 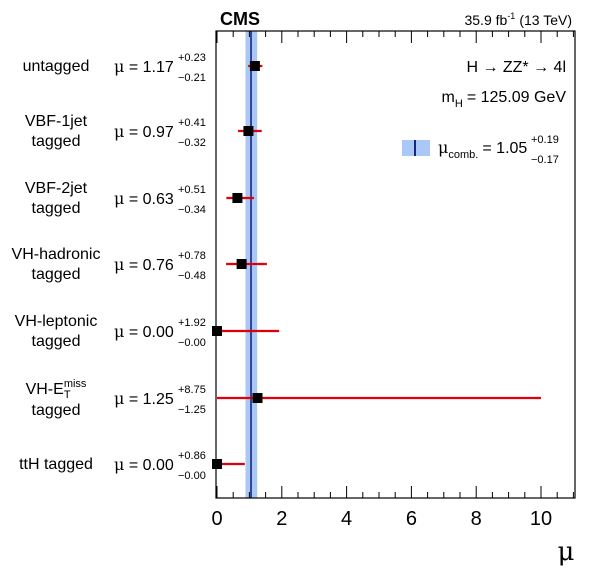 I want to click on mu-value-label: μ = 1.25, so click(x=144, y=398).